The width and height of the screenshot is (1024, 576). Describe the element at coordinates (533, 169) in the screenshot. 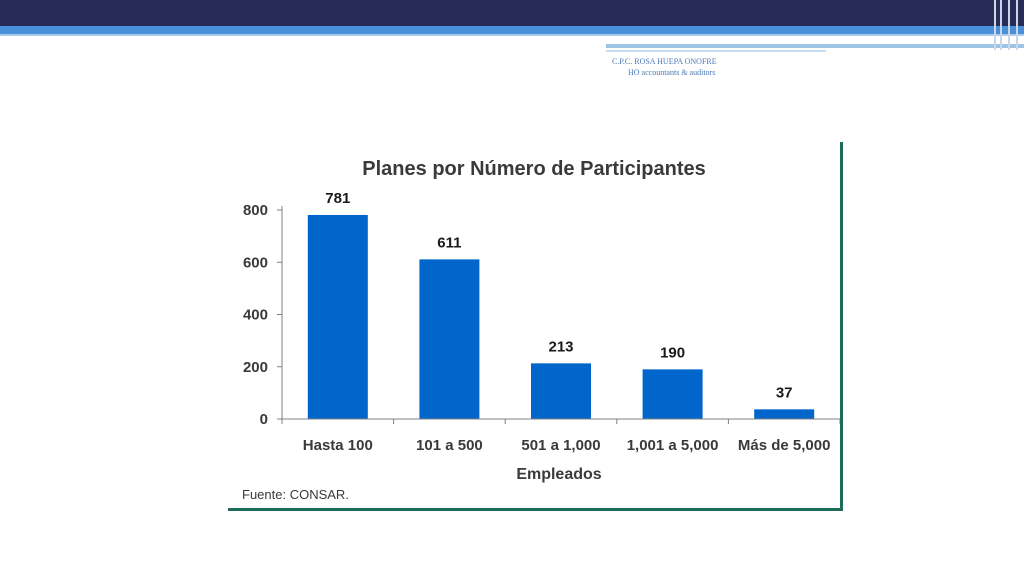

I see `chart-title: Planes por Número de Participantes` at that location.